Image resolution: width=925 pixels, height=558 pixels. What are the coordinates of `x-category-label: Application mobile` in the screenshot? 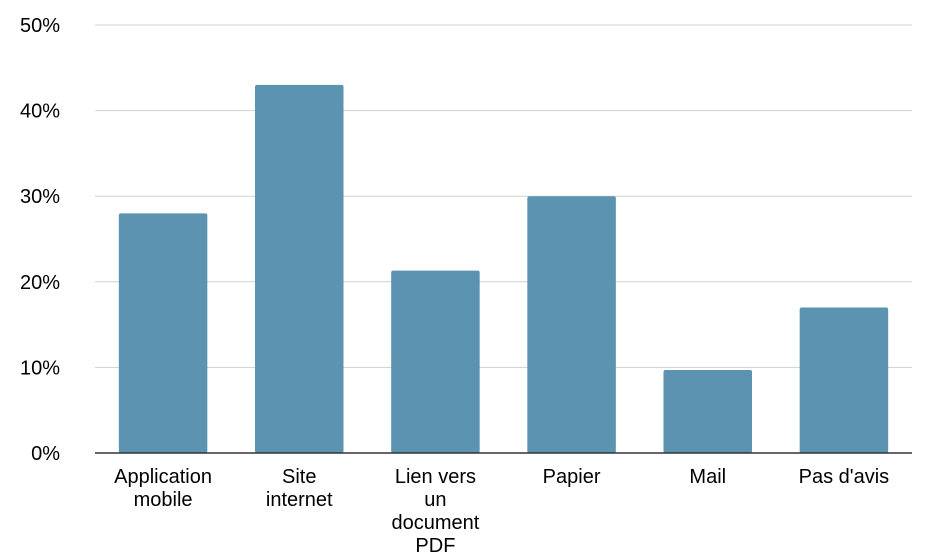 It's located at (163, 488).